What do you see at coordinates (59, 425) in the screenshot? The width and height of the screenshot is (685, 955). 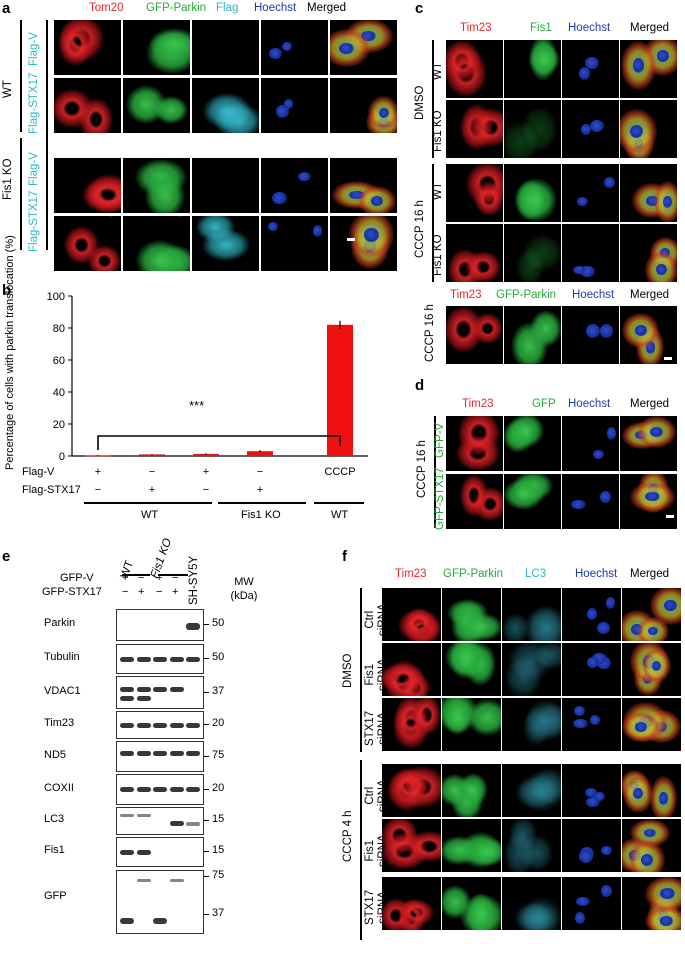 I see `y-tick-label: 20` at bounding box center [59, 425].